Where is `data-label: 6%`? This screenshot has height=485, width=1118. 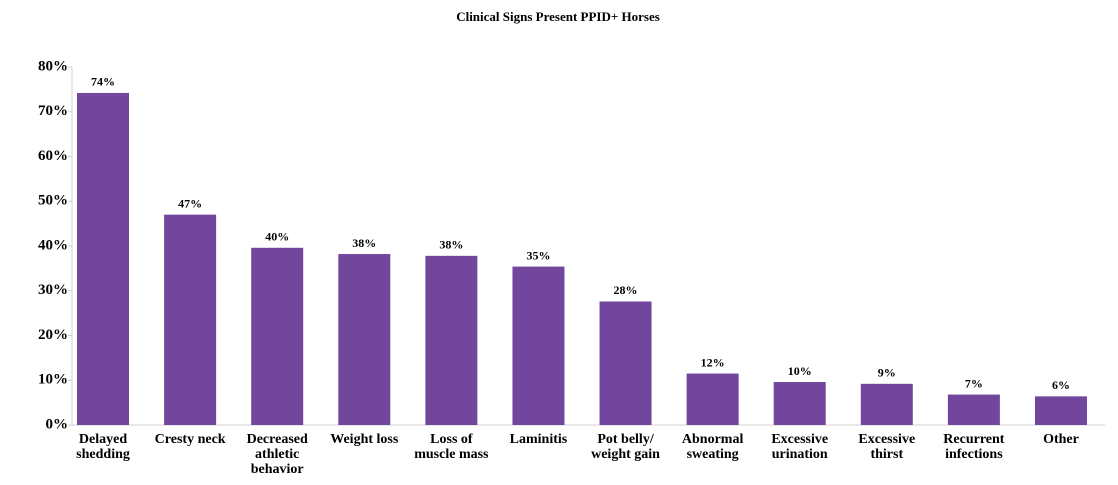
data-label: 6% is located at coordinates (1061, 385).